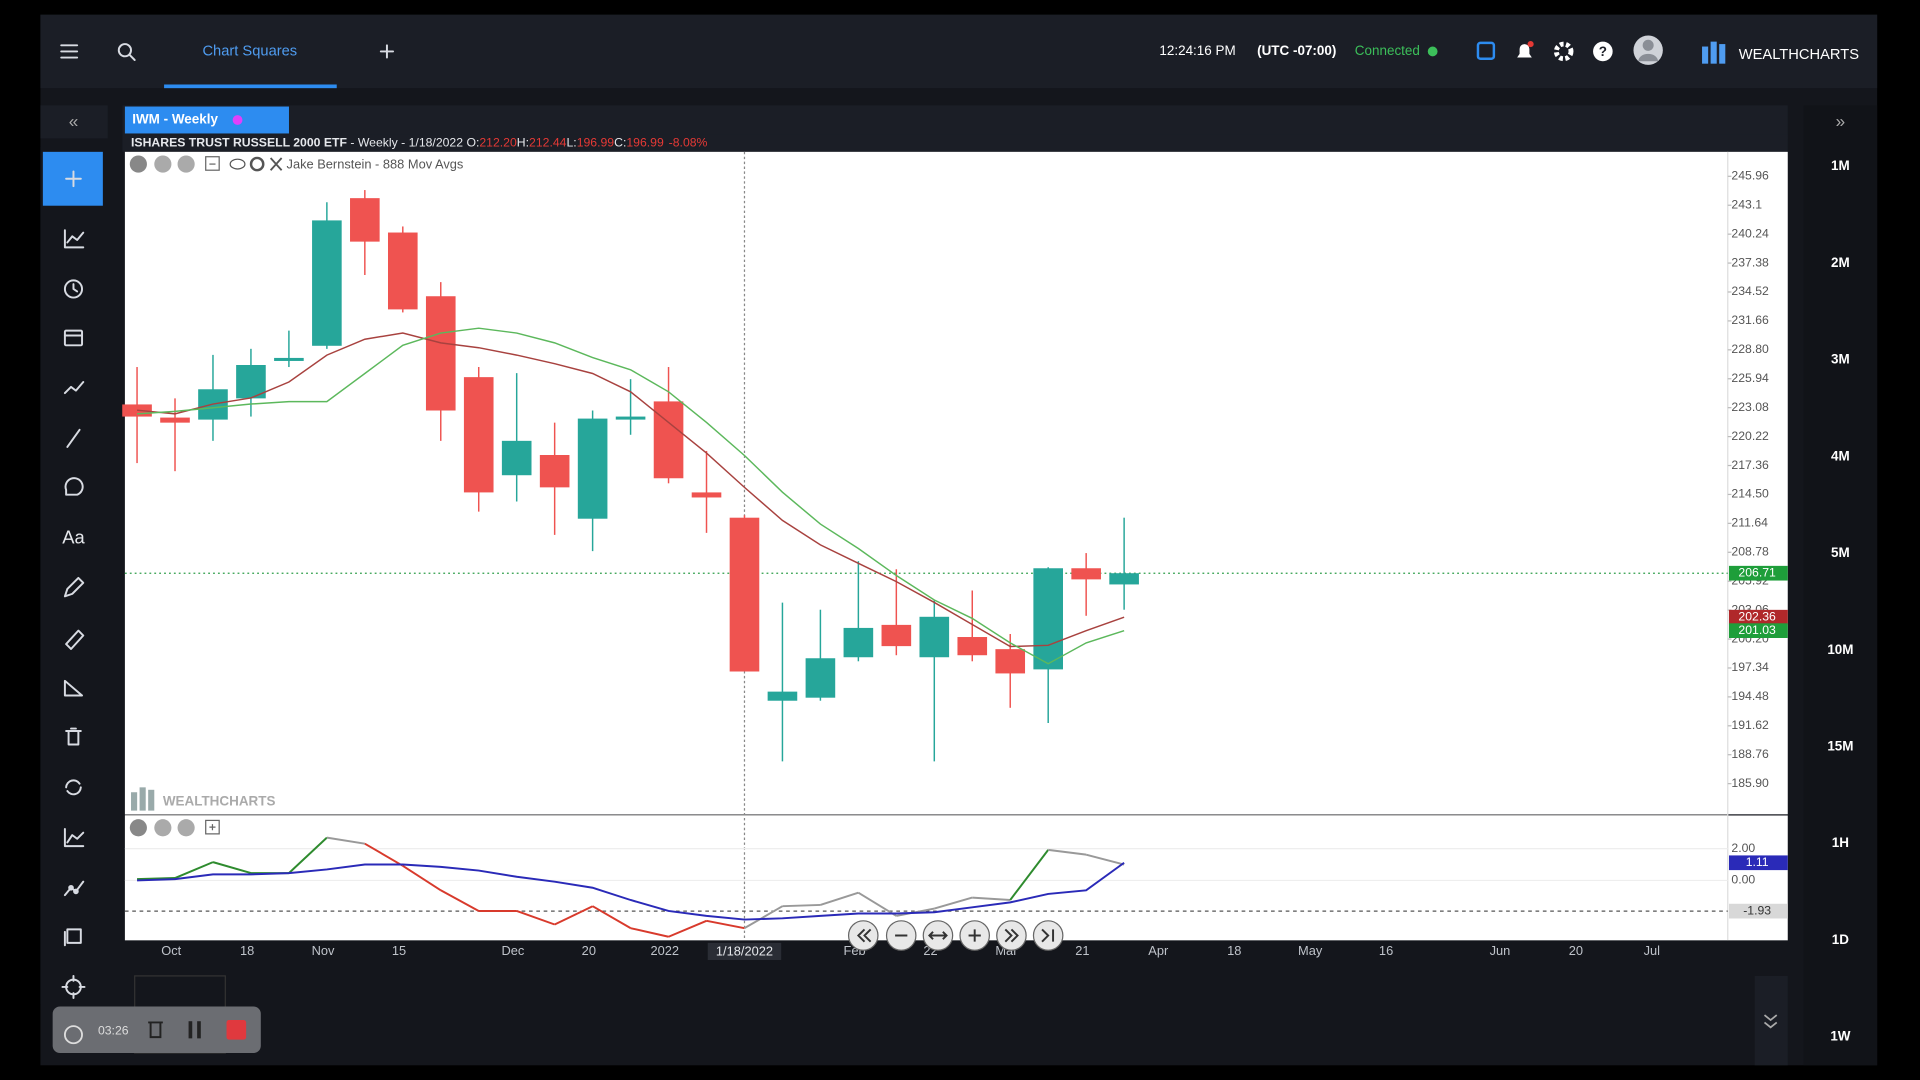 Image resolution: width=1920 pixels, height=1080 pixels. What do you see at coordinates (620, 142) in the screenshot?
I see `ohlc-key: C:` at bounding box center [620, 142].